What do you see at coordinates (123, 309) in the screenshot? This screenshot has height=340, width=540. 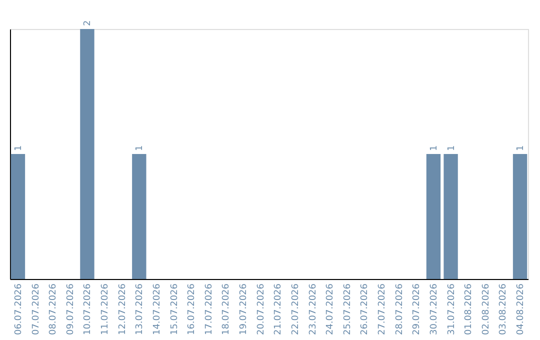 I see `x-tick-label: 12.07.2026` at bounding box center [123, 309].